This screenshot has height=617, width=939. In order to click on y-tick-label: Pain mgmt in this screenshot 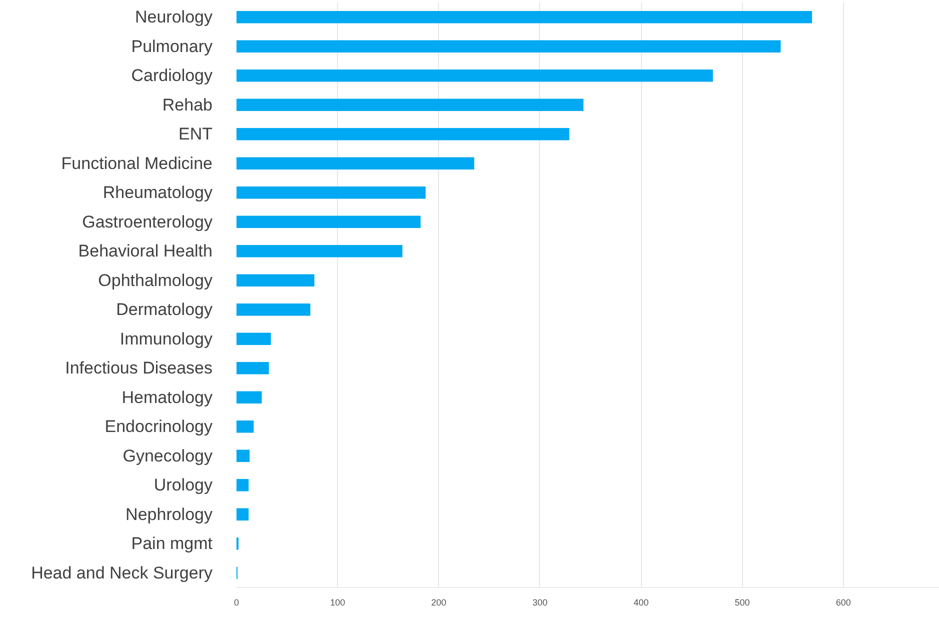, I will do `click(172, 544)`.